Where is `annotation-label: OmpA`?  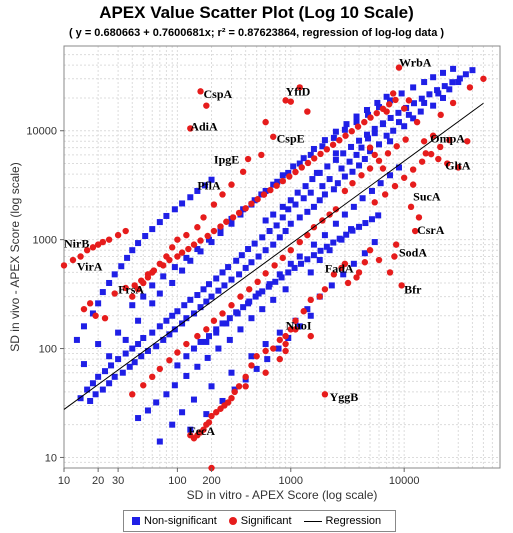 annotation-label: OmpA is located at coordinates (447, 138).